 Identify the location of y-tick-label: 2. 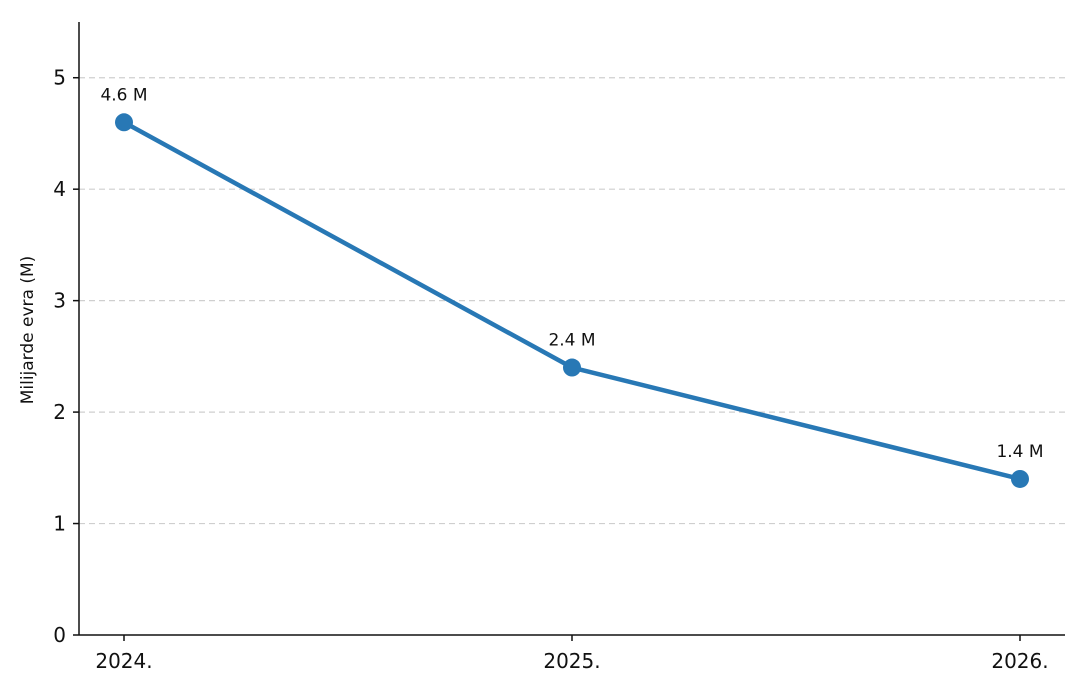
(59, 412).